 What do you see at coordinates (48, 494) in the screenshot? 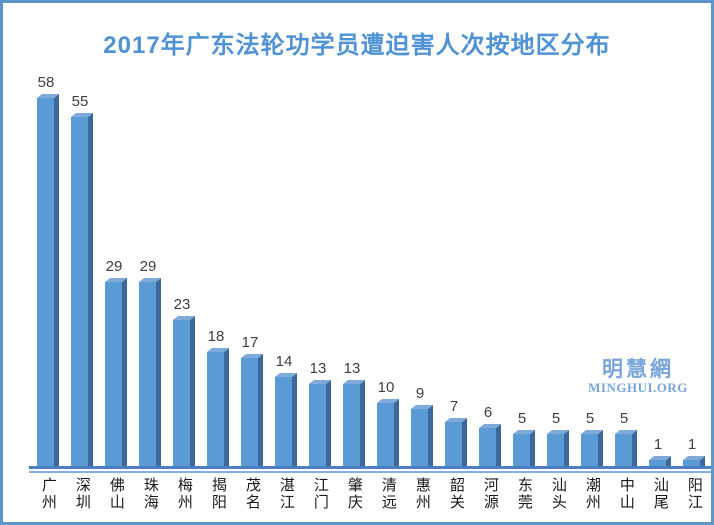
I see `x-axis-label: 广州` at bounding box center [48, 494].